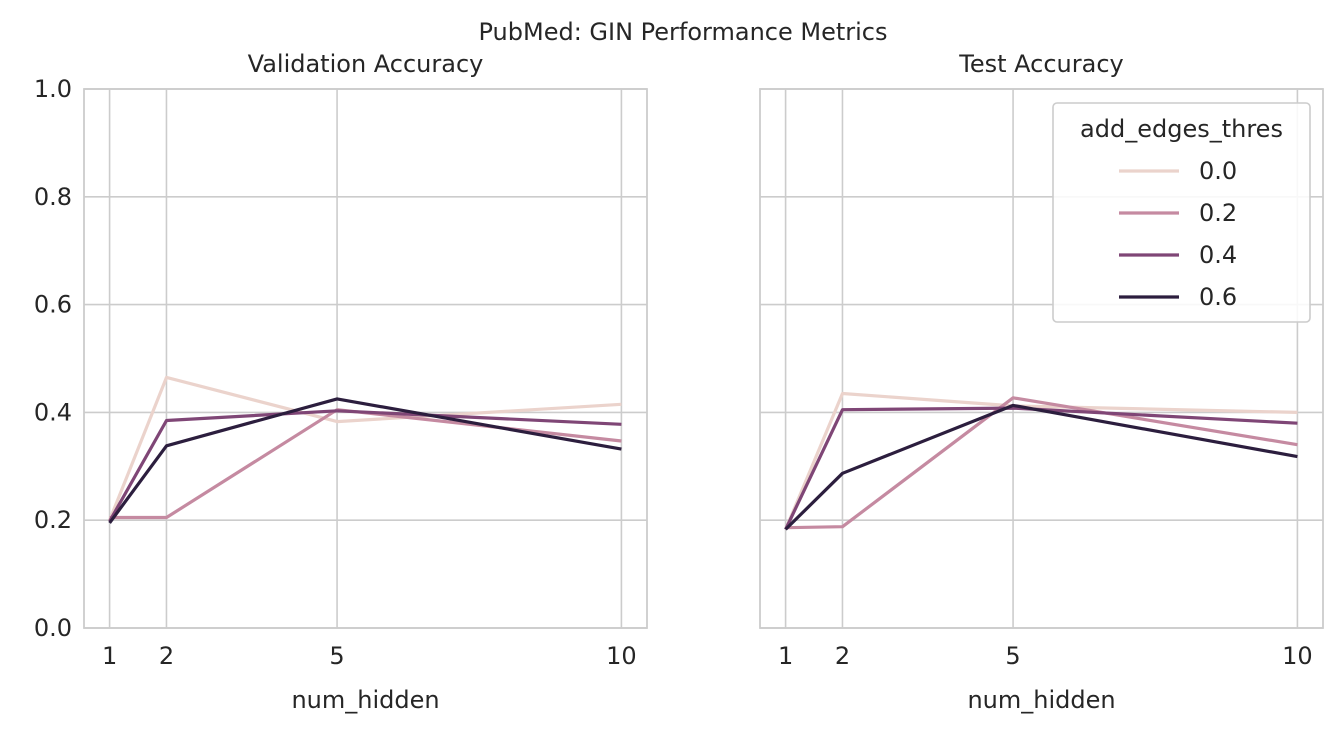 This screenshot has height=736, width=1343. Describe the element at coordinates (1040, 64) in the screenshot. I see `panel-title: Test Accuracy` at that location.